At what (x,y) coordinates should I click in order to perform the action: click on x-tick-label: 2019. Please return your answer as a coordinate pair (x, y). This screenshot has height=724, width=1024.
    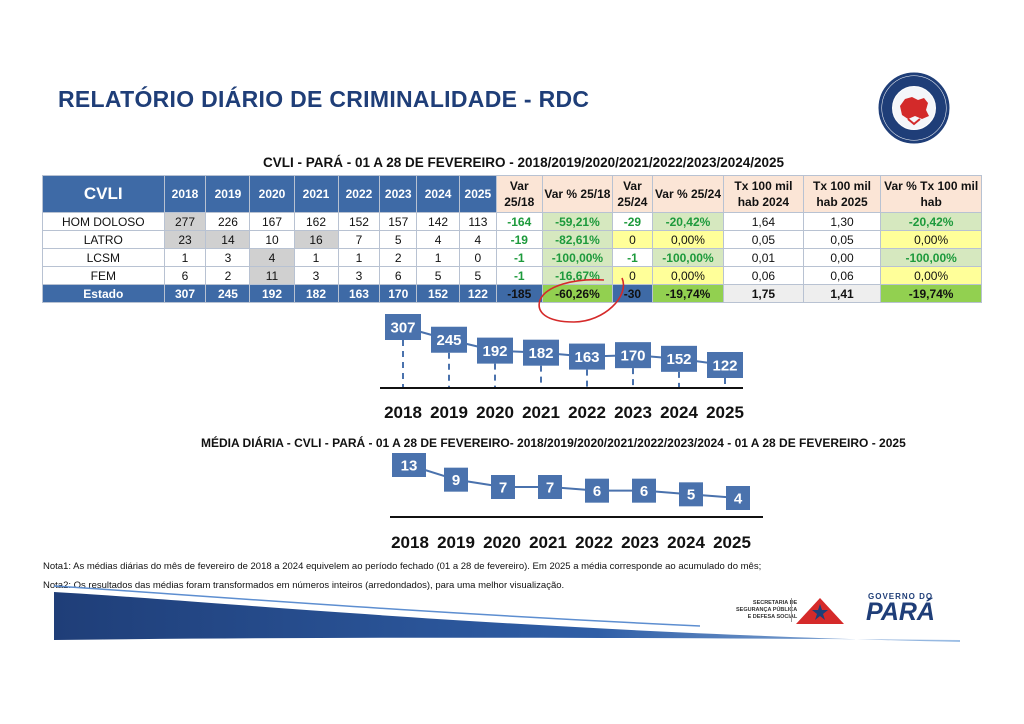
    Looking at the image, I should click on (456, 542).